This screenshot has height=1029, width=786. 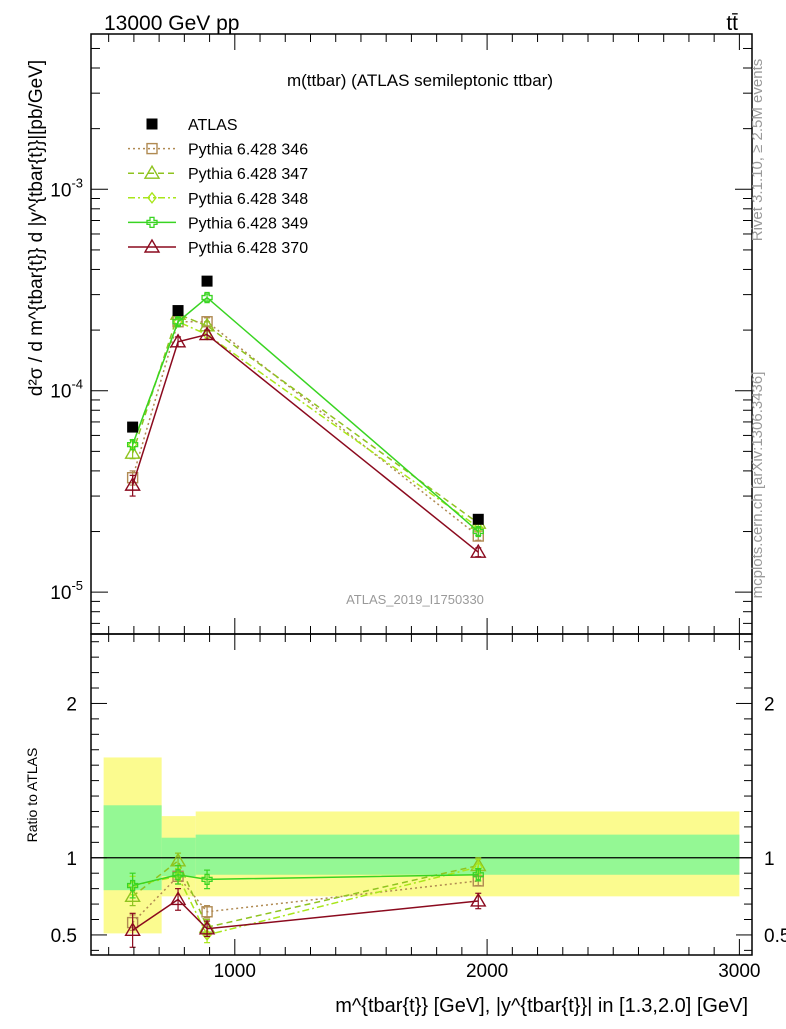 What do you see at coordinates (487, 971) in the screenshot?
I see `x-tick-label: 2000` at bounding box center [487, 971].